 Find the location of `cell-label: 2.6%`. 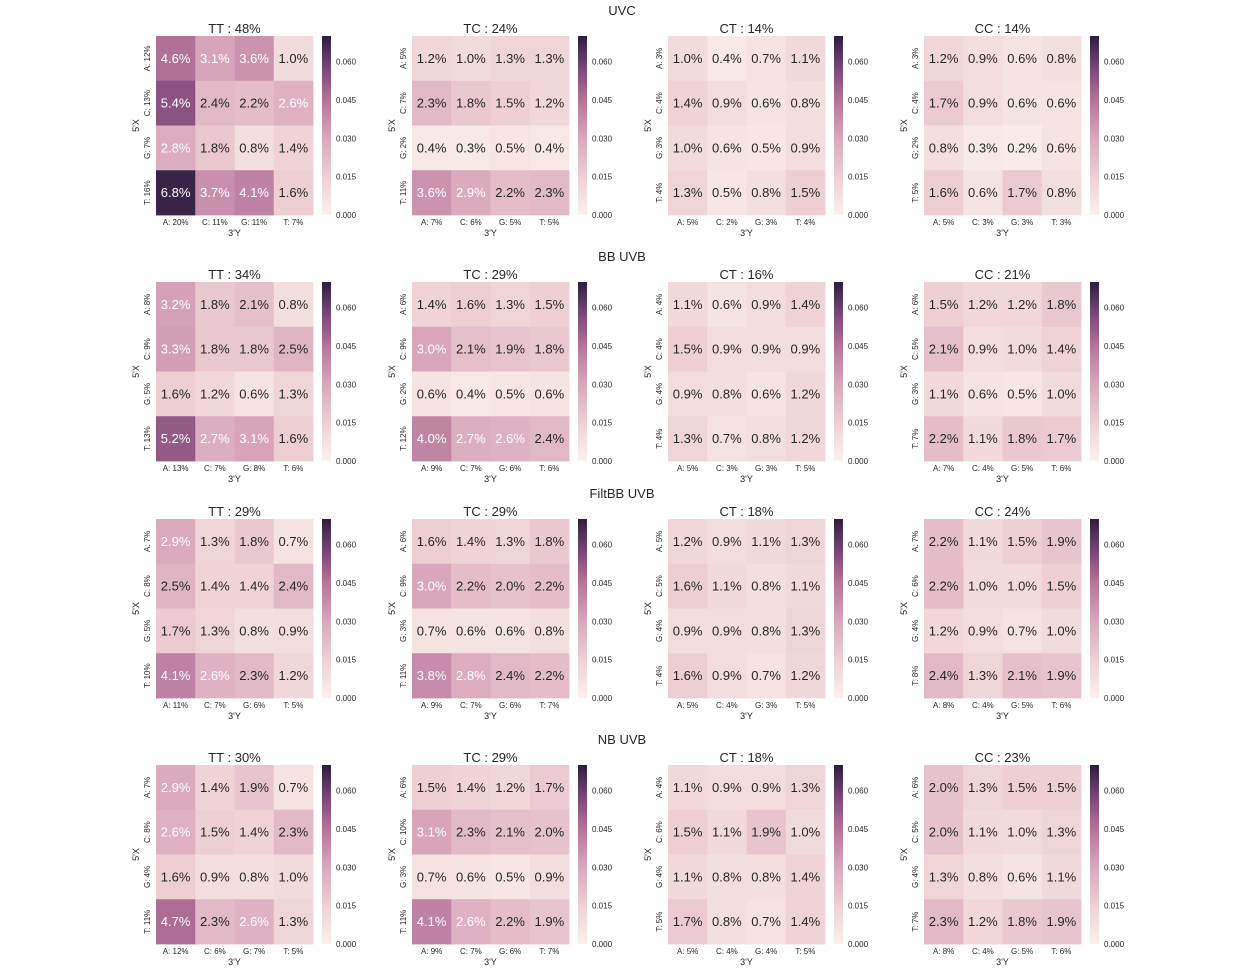

cell-label: 2.6% is located at coordinates (215, 675).